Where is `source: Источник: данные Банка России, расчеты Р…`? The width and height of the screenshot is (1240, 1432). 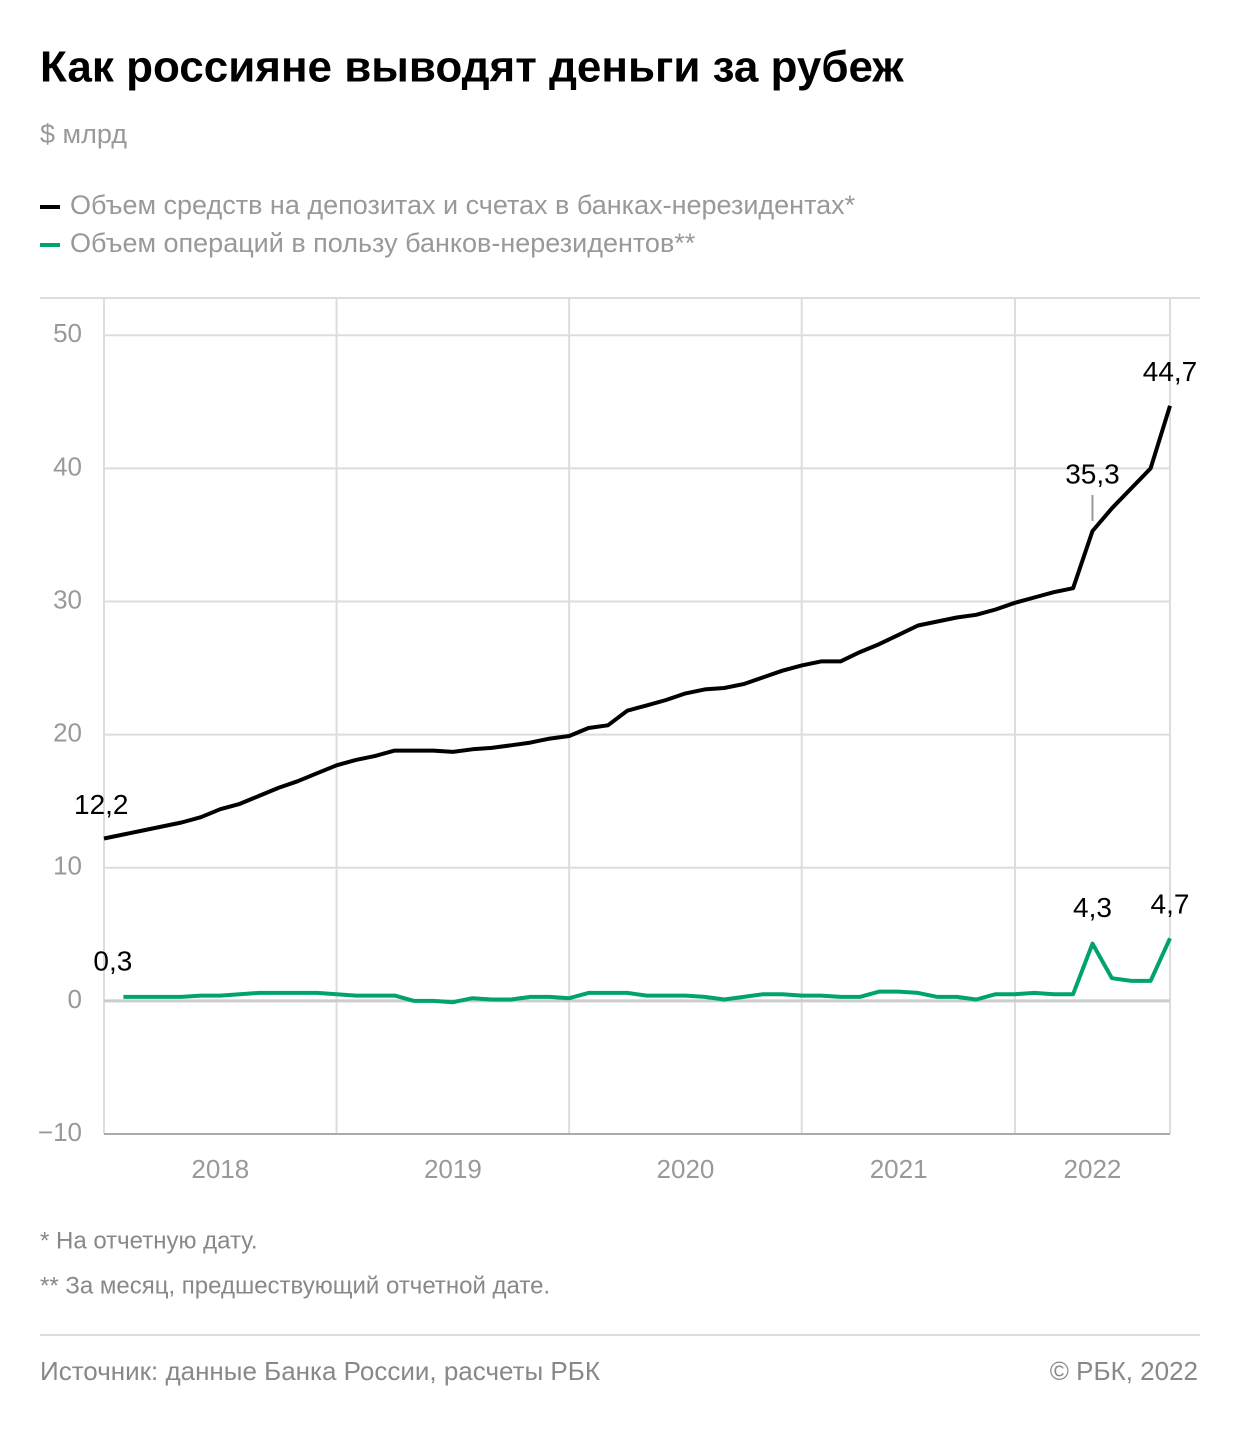 source: Источник: данные Банка России, расчеты Р… is located at coordinates (320, 1371).